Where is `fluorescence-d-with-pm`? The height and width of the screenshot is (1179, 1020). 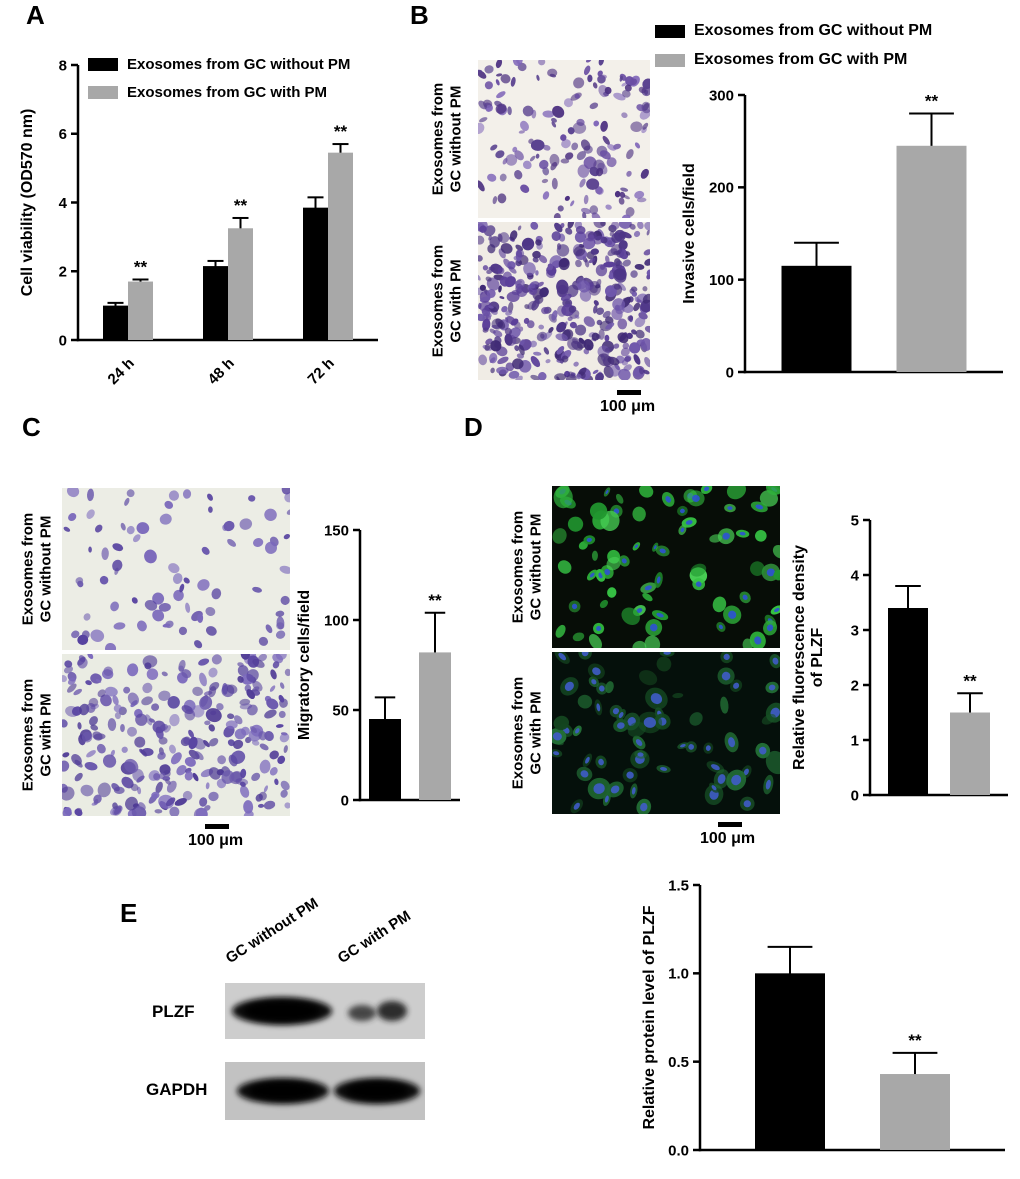
fluorescence-d-with-pm is located at coordinates (666, 733).